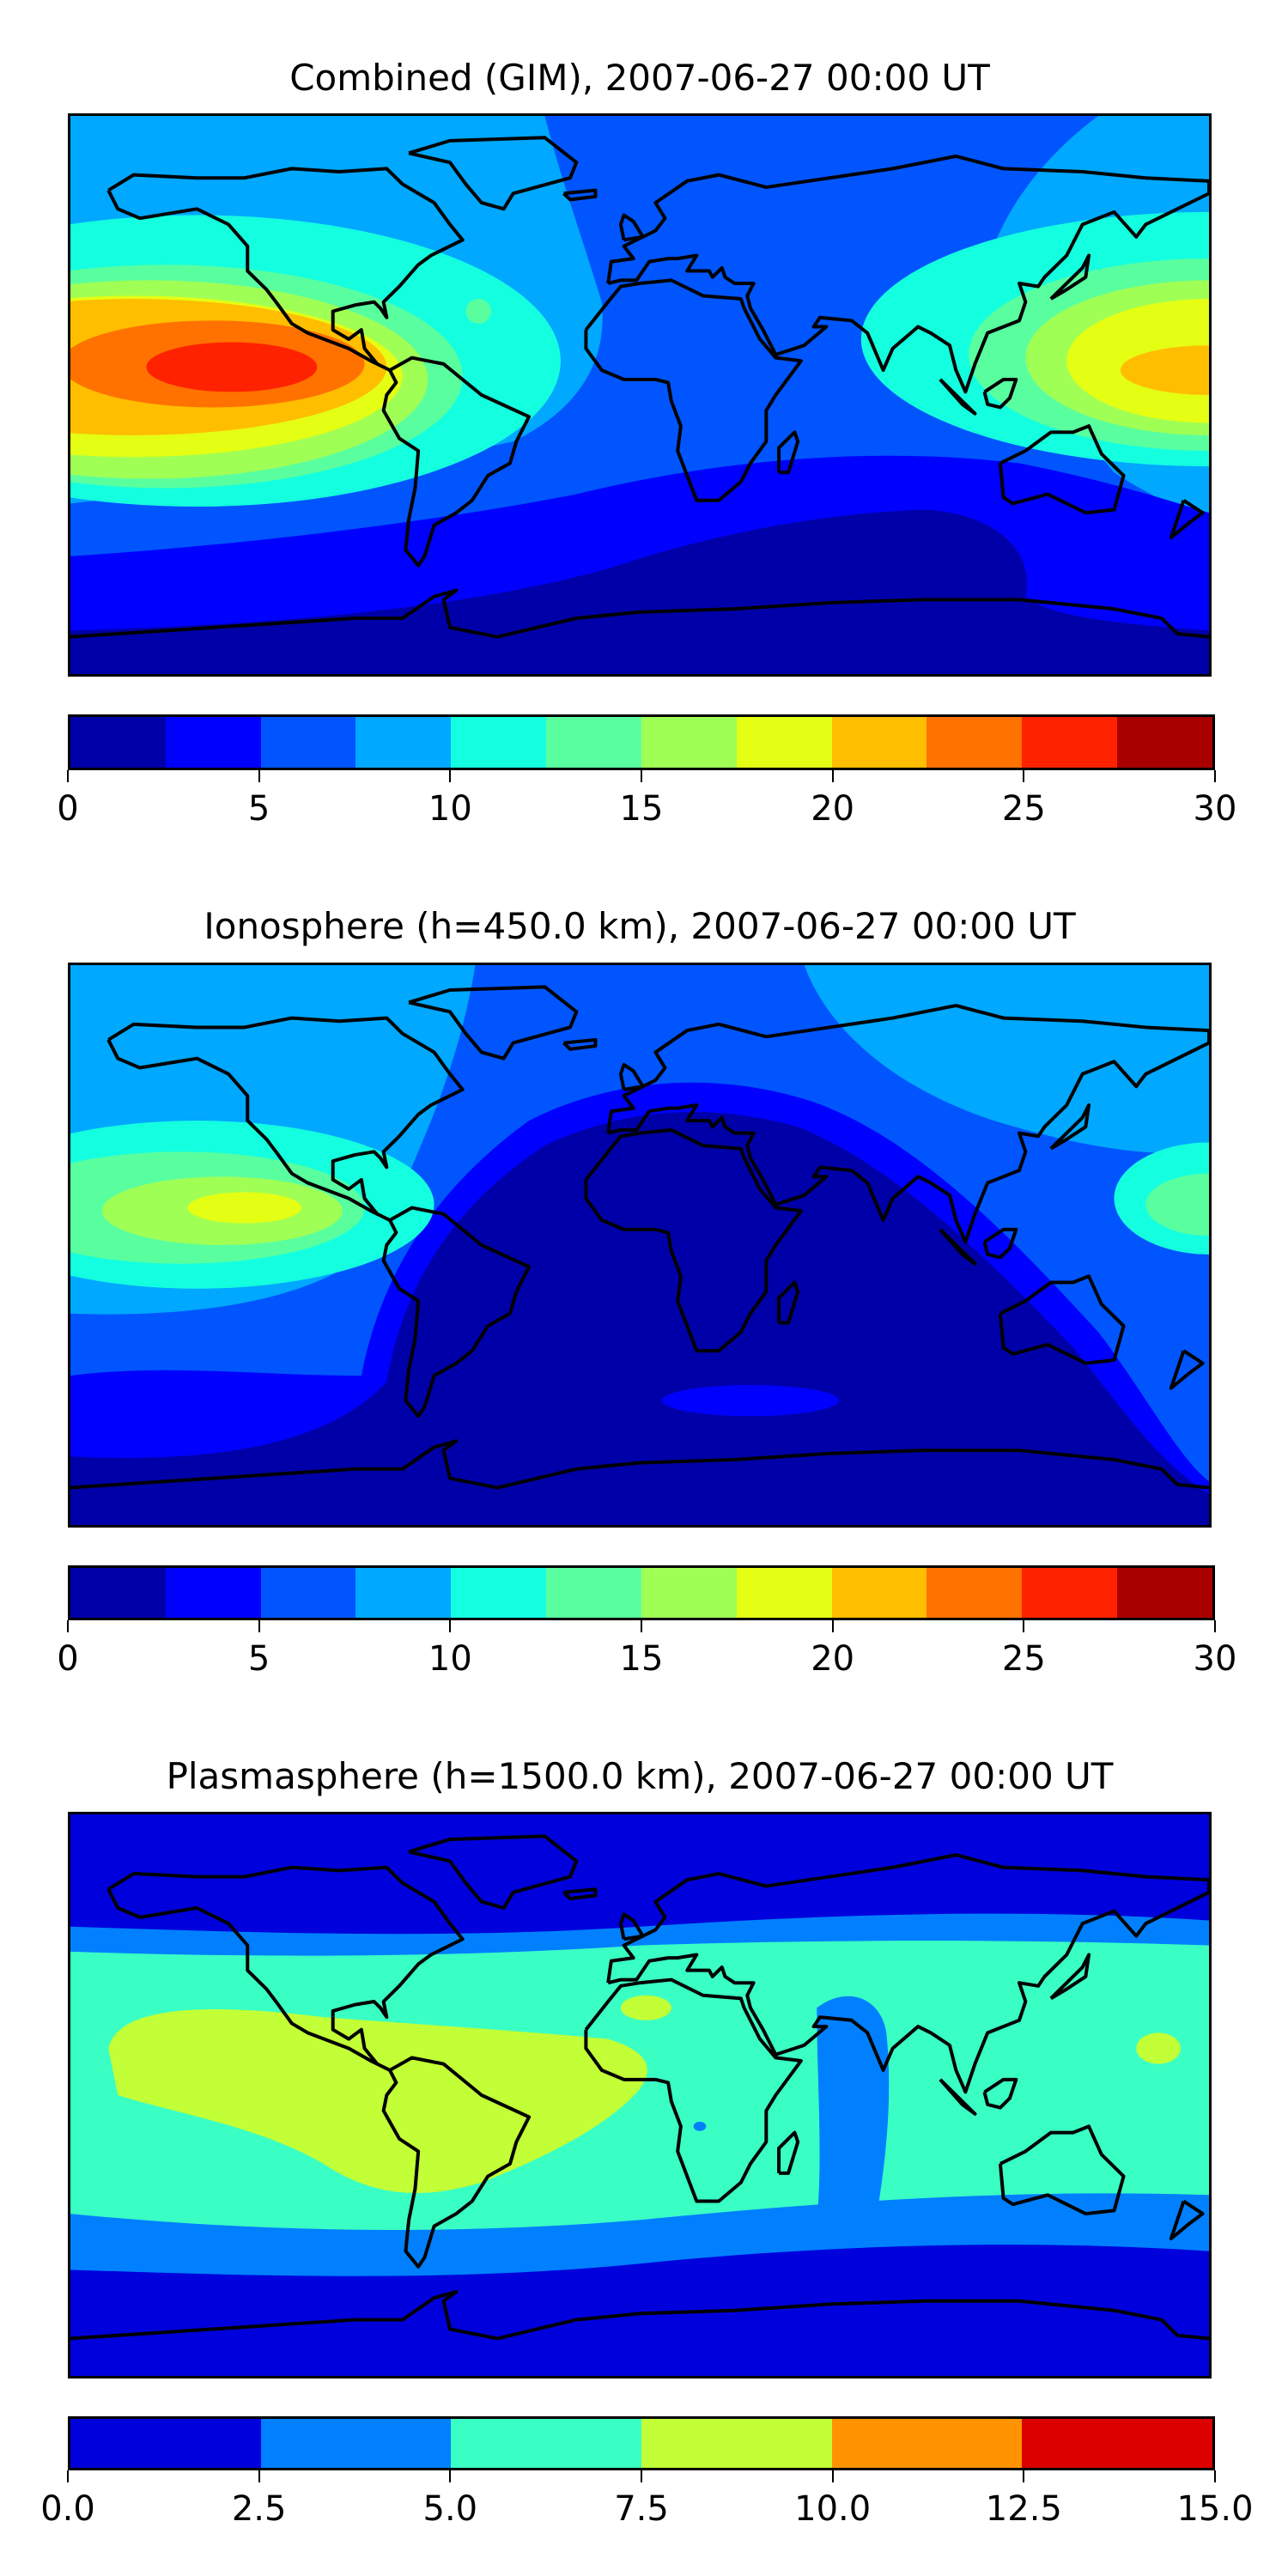 This screenshot has width=1288, height=2576. I want to click on colorbar-tick-label: 2.5, so click(259, 2509).